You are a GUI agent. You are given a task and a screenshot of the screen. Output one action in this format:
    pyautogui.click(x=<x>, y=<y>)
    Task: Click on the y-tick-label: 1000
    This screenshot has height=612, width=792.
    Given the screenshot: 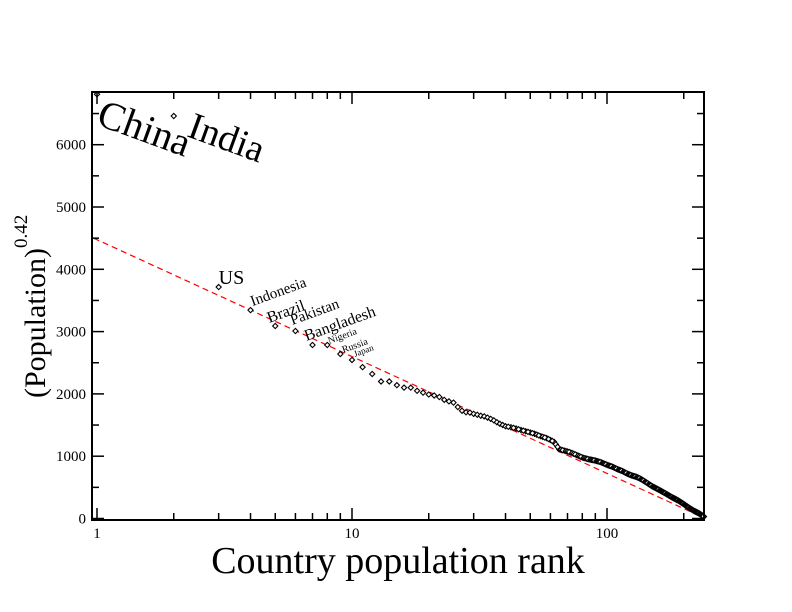 What is the action you would take?
    pyautogui.click(x=71, y=457)
    